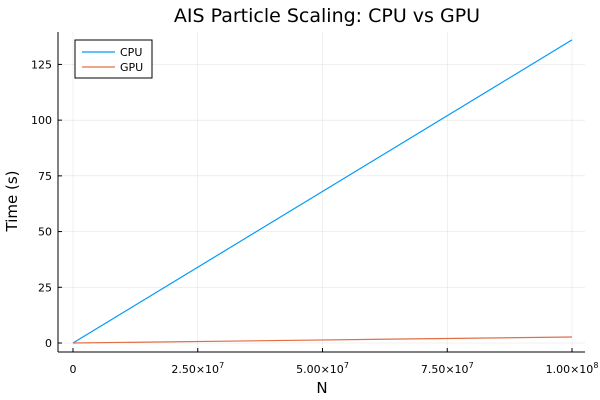 This screenshot has width=600, height=400. What do you see at coordinates (321, 388) in the screenshot?
I see `x-axis-label: N` at bounding box center [321, 388].